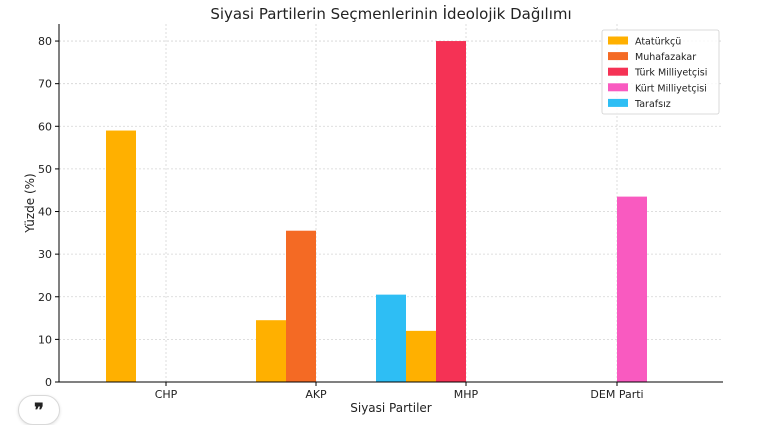 The width and height of the screenshot is (763, 425). Describe the element at coordinates (658, 42) in the screenshot. I see `legend-label: Atatürkçü` at that location.